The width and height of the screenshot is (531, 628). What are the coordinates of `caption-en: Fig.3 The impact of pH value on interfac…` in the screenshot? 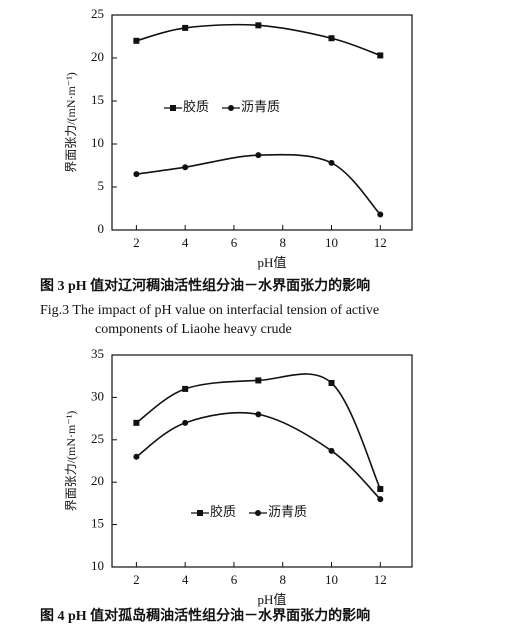 It's located at (209, 310).